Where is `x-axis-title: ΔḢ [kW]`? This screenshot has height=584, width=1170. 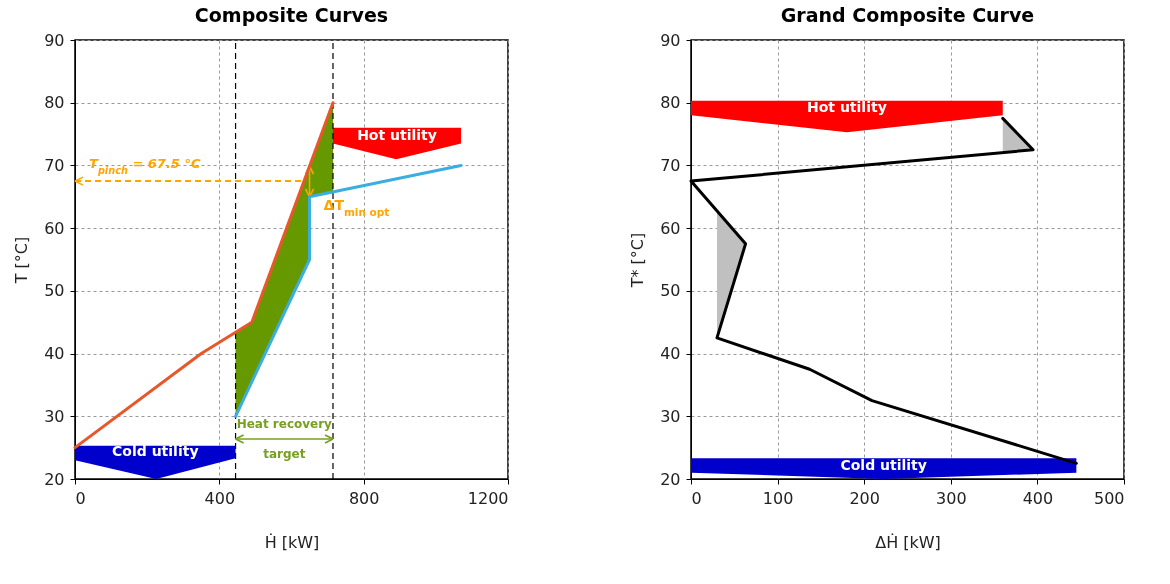
x-axis-title: ΔḢ [kW] is located at coordinates (908, 542).